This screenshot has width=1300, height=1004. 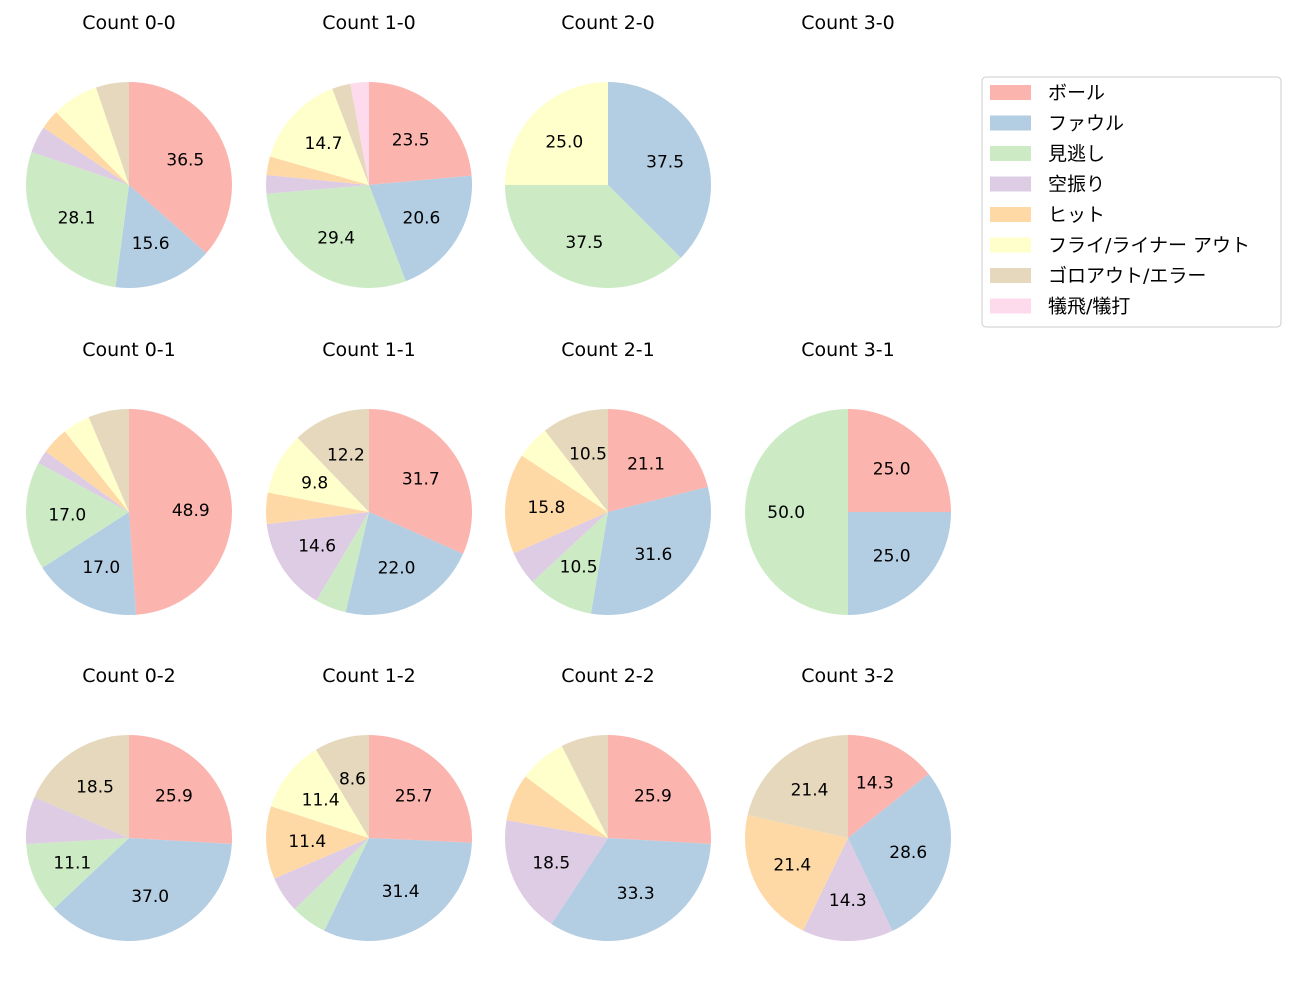 What do you see at coordinates (908, 853) in the screenshot?
I see `slice-label: 28.6` at bounding box center [908, 853].